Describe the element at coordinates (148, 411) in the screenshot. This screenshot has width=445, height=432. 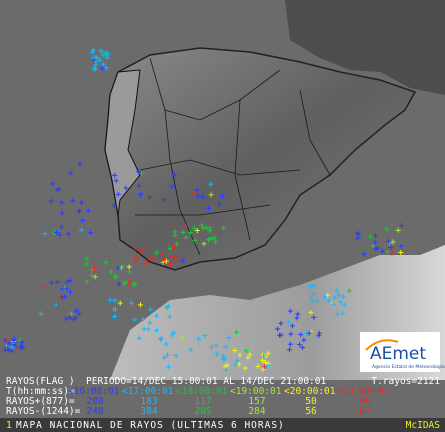
I see `negative-count: 384` at that location.